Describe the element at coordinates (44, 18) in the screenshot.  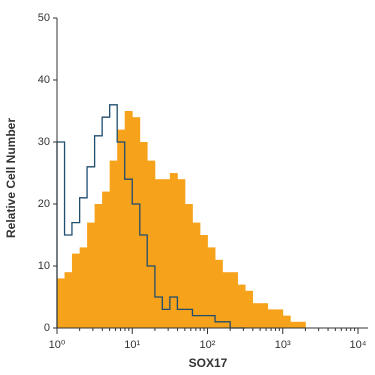
I see `y-tick-label: 50` at that location.